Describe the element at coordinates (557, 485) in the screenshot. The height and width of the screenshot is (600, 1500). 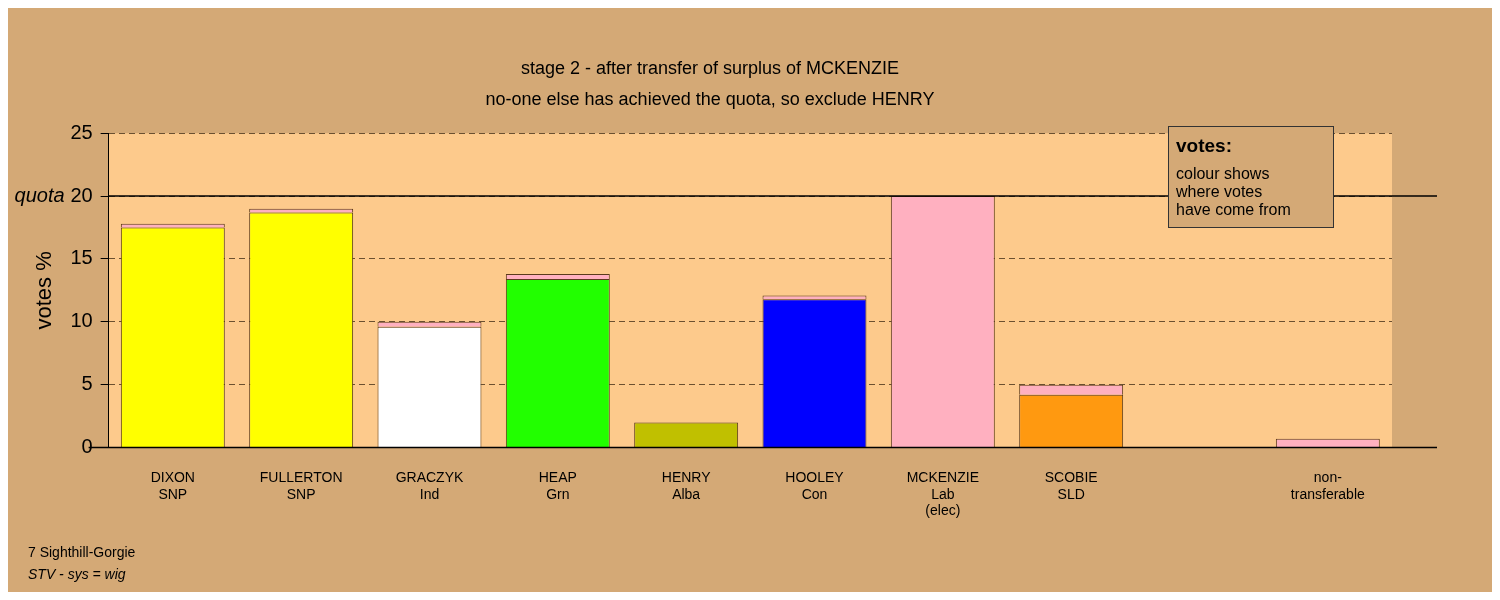
I see `x-tick-label: HEAP Grn` at that location.